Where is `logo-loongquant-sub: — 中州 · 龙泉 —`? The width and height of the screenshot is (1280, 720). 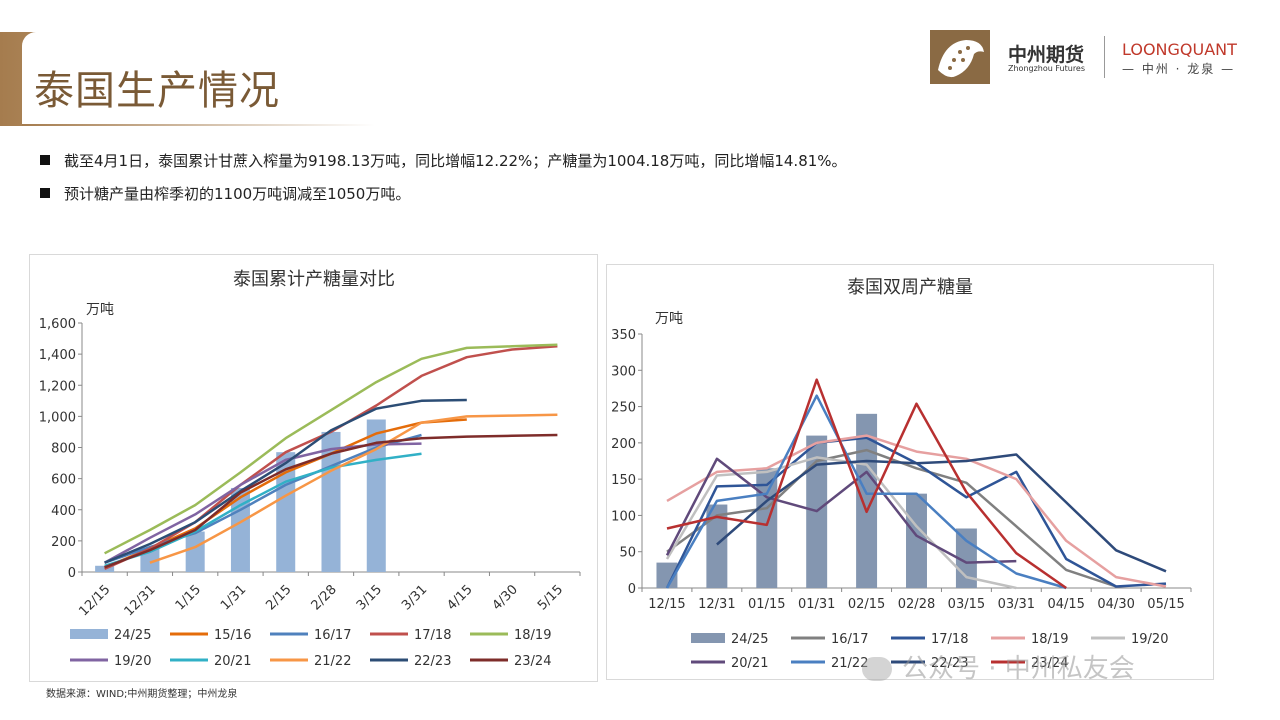
logo-loongquant-sub: — 中州 · 龙泉 — is located at coordinates (1179, 69).